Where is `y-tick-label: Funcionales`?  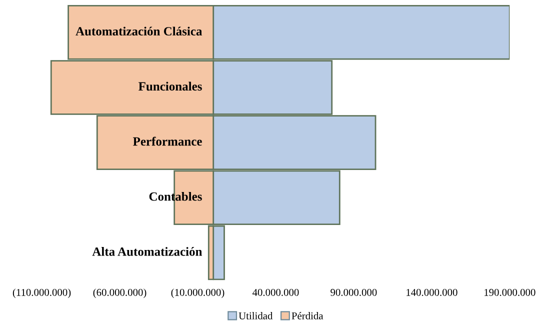
y-tick-label: Funcionales is located at coordinates (170, 86).